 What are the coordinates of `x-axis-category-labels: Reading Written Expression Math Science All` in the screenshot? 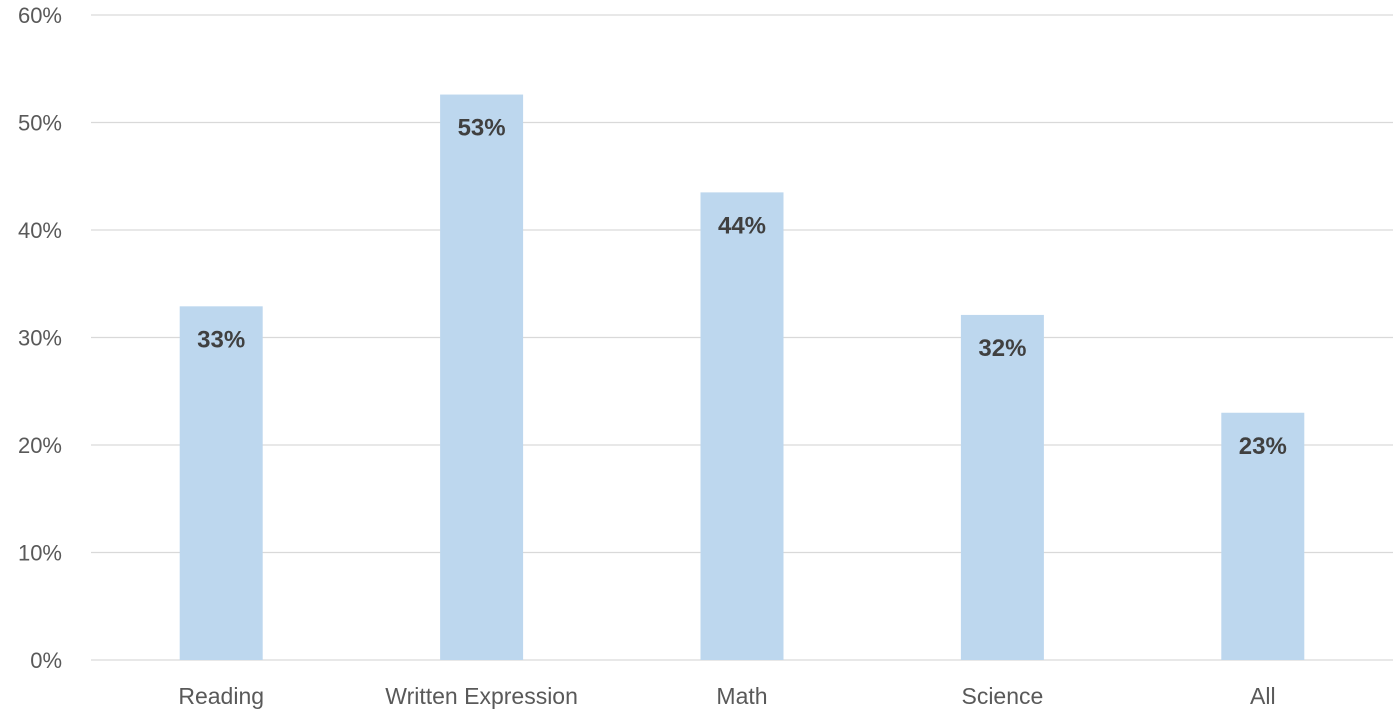 It's located at (726, 696).